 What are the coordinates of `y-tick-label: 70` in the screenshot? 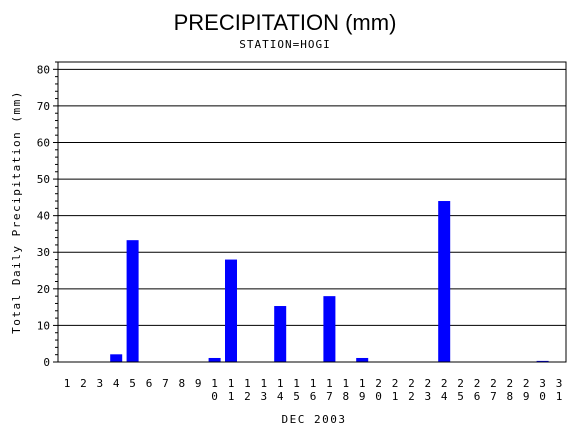 It's located at (43, 106).